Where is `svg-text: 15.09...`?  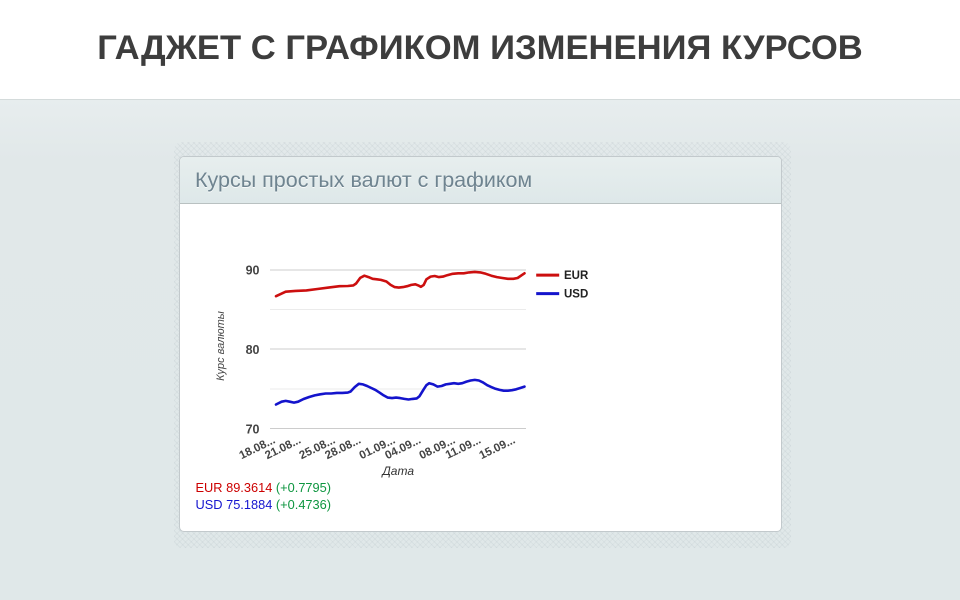
svg-text: 15.09... is located at coordinates (498, 448).